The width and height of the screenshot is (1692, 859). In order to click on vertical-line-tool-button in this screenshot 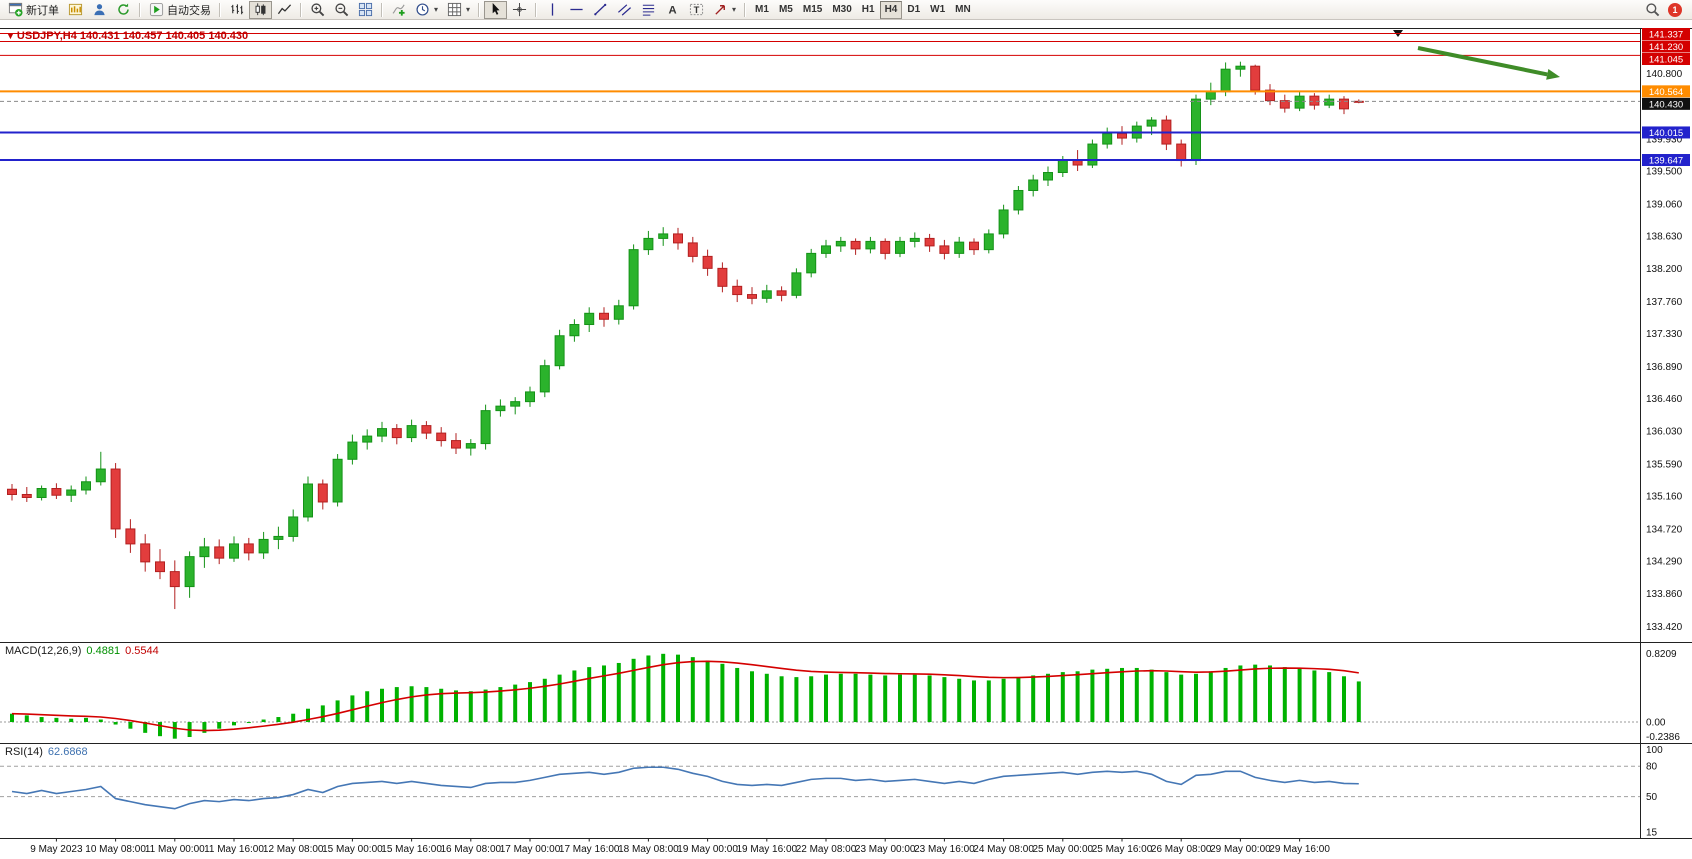, I will do `click(552, 10)`.